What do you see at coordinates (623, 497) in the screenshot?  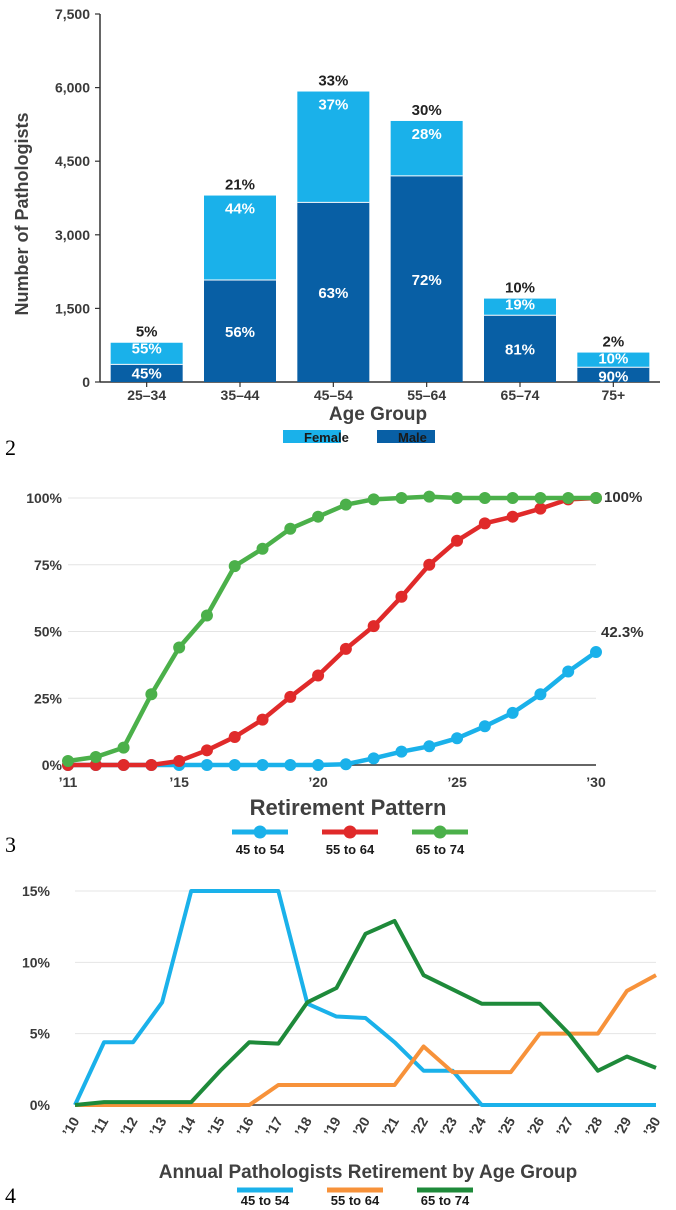 I see `end-label-100: 100%` at bounding box center [623, 497].